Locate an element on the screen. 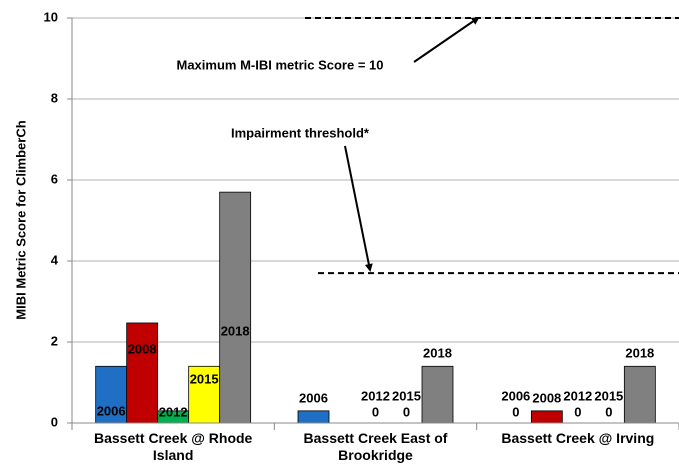 Image resolution: width=679 pixels, height=474 pixels. y-tick-label: 10 is located at coordinates (51, 16).